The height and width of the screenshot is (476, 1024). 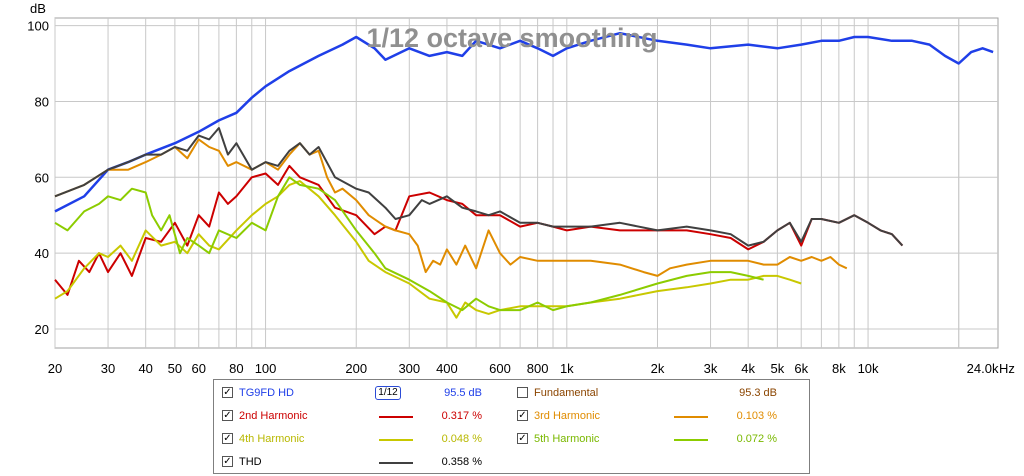 I want to click on legend-label: THD, so click(x=250, y=462).